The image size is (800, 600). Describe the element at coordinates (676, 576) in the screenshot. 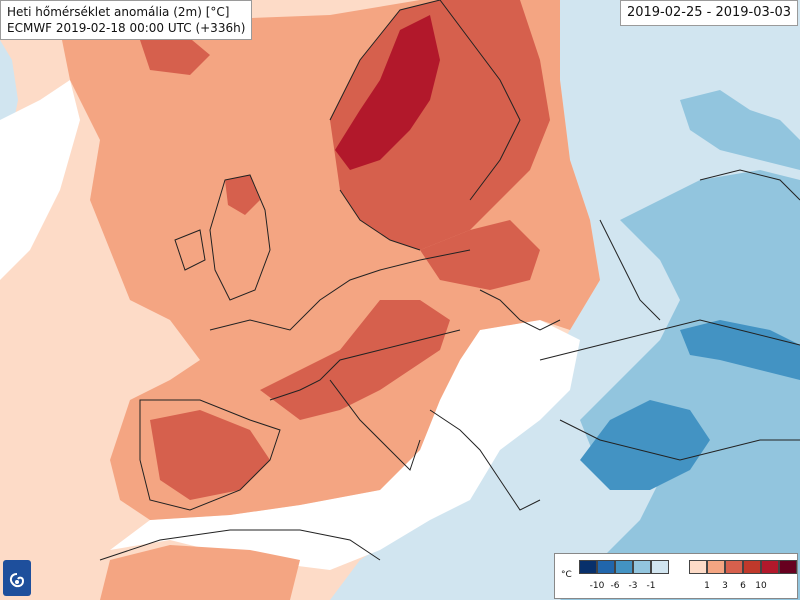

I see `color-legend: °C -10 -6 -3 -1 1 3 6 10` at that location.